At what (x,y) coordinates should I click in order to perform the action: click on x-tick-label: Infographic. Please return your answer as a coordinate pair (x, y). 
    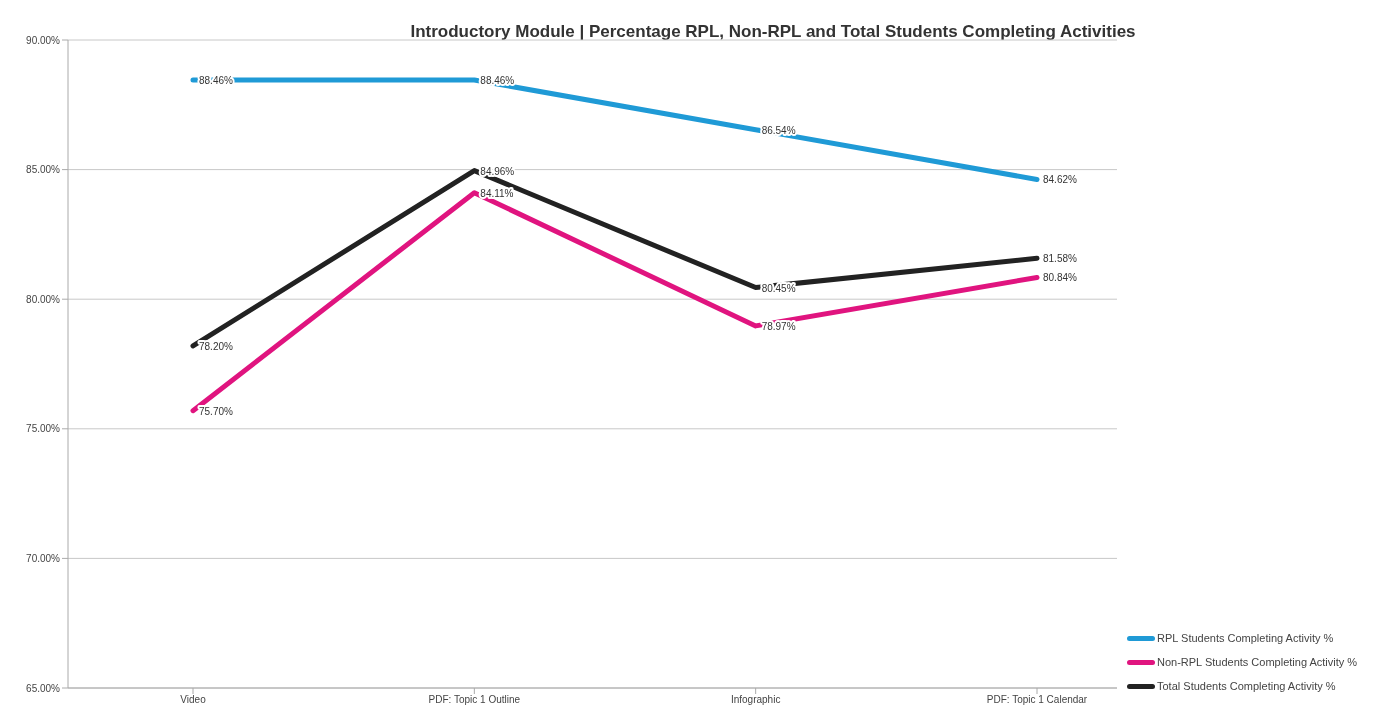
    Looking at the image, I should click on (755, 700).